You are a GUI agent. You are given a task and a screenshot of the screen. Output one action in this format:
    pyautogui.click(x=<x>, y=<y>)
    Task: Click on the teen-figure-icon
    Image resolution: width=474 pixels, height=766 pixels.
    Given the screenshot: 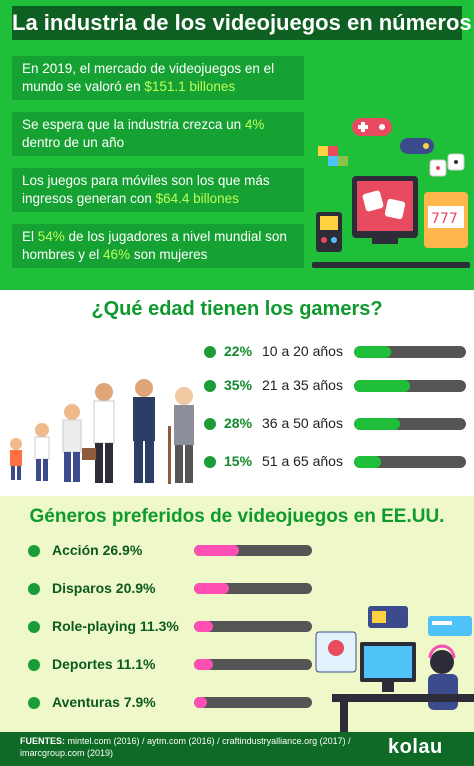 What is the action you would take?
    pyautogui.click(x=42, y=452)
    